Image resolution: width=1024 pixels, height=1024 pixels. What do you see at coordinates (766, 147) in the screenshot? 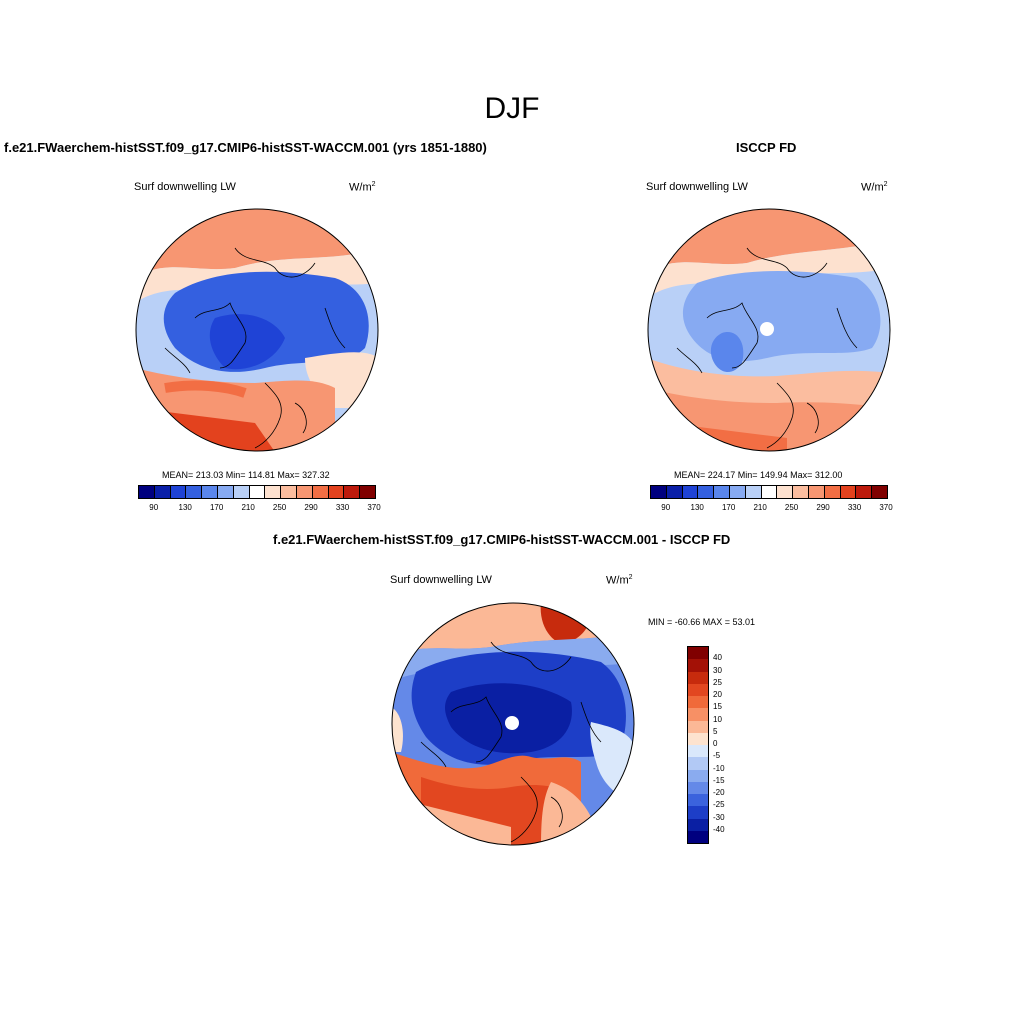
I see `panel-2-title: ISCCP FD` at bounding box center [766, 147].